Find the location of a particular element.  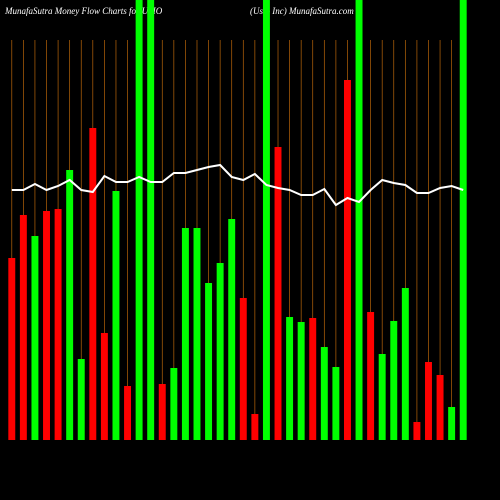

money-flow-line is located at coordinates (237, 185).